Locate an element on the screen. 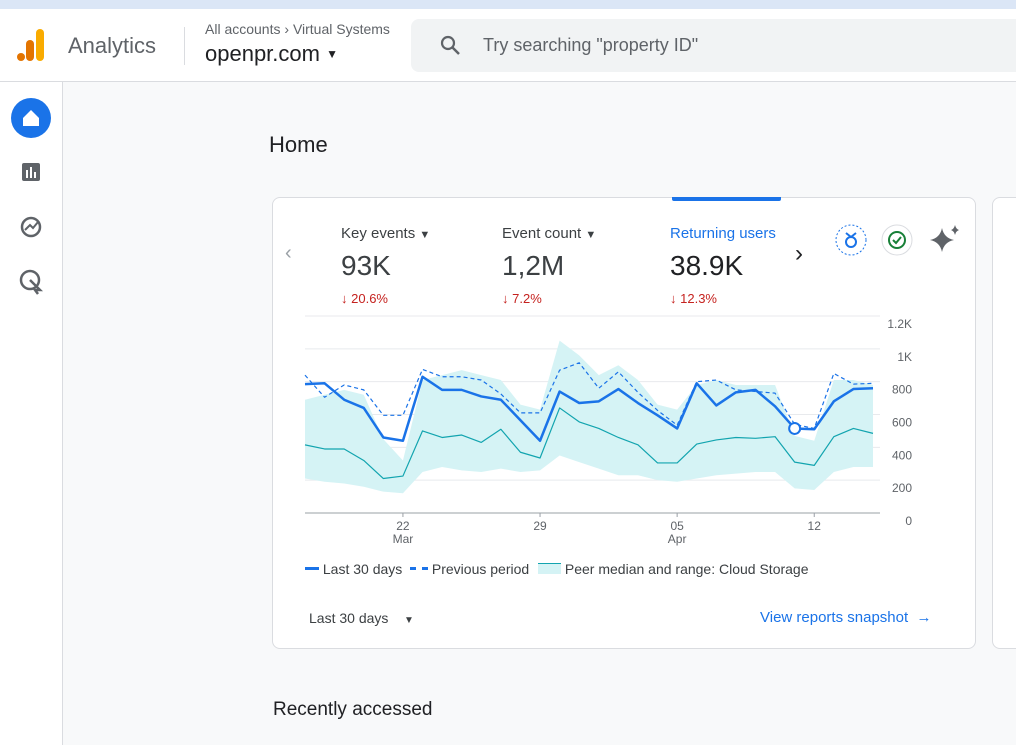 The height and width of the screenshot is (745, 1016). metric-change: ↓ 20.6% is located at coordinates (364, 298).